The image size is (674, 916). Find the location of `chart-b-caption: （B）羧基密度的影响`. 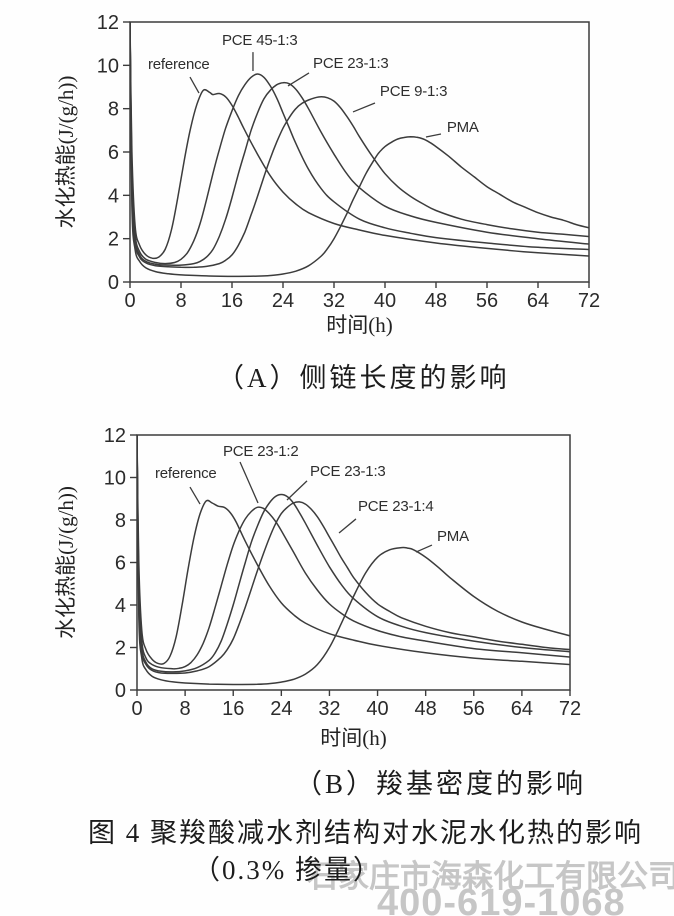

chart-b-caption: （B）羧基密度的影响 is located at coordinates (441, 784).